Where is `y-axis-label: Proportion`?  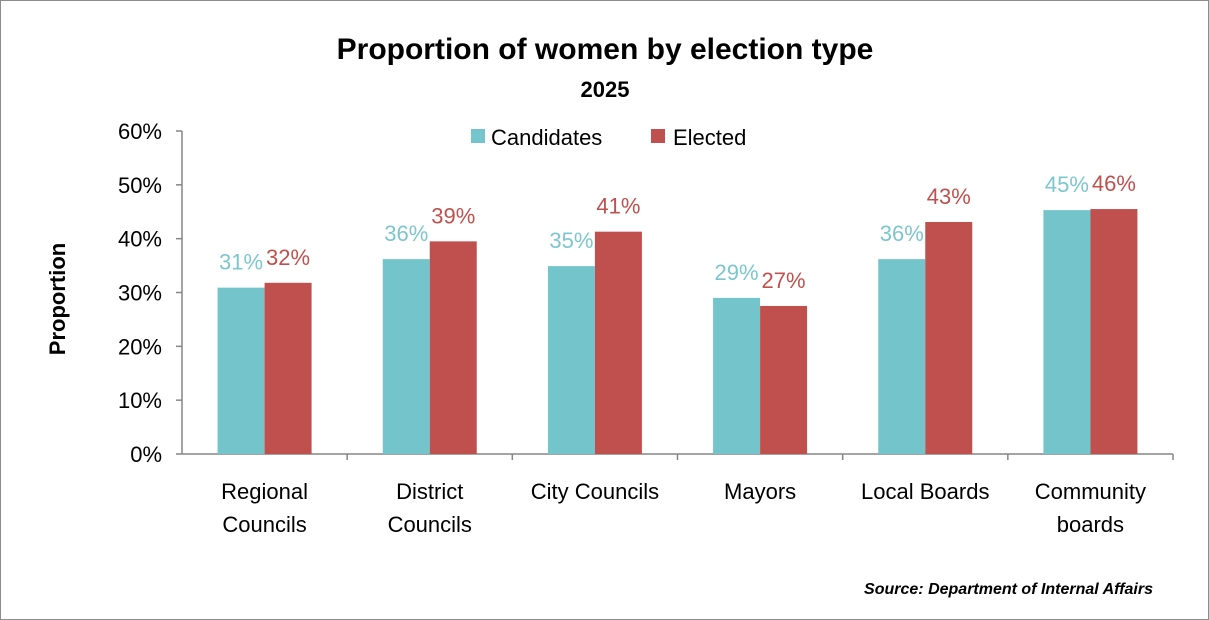
y-axis-label: Proportion is located at coordinates (57, 299).